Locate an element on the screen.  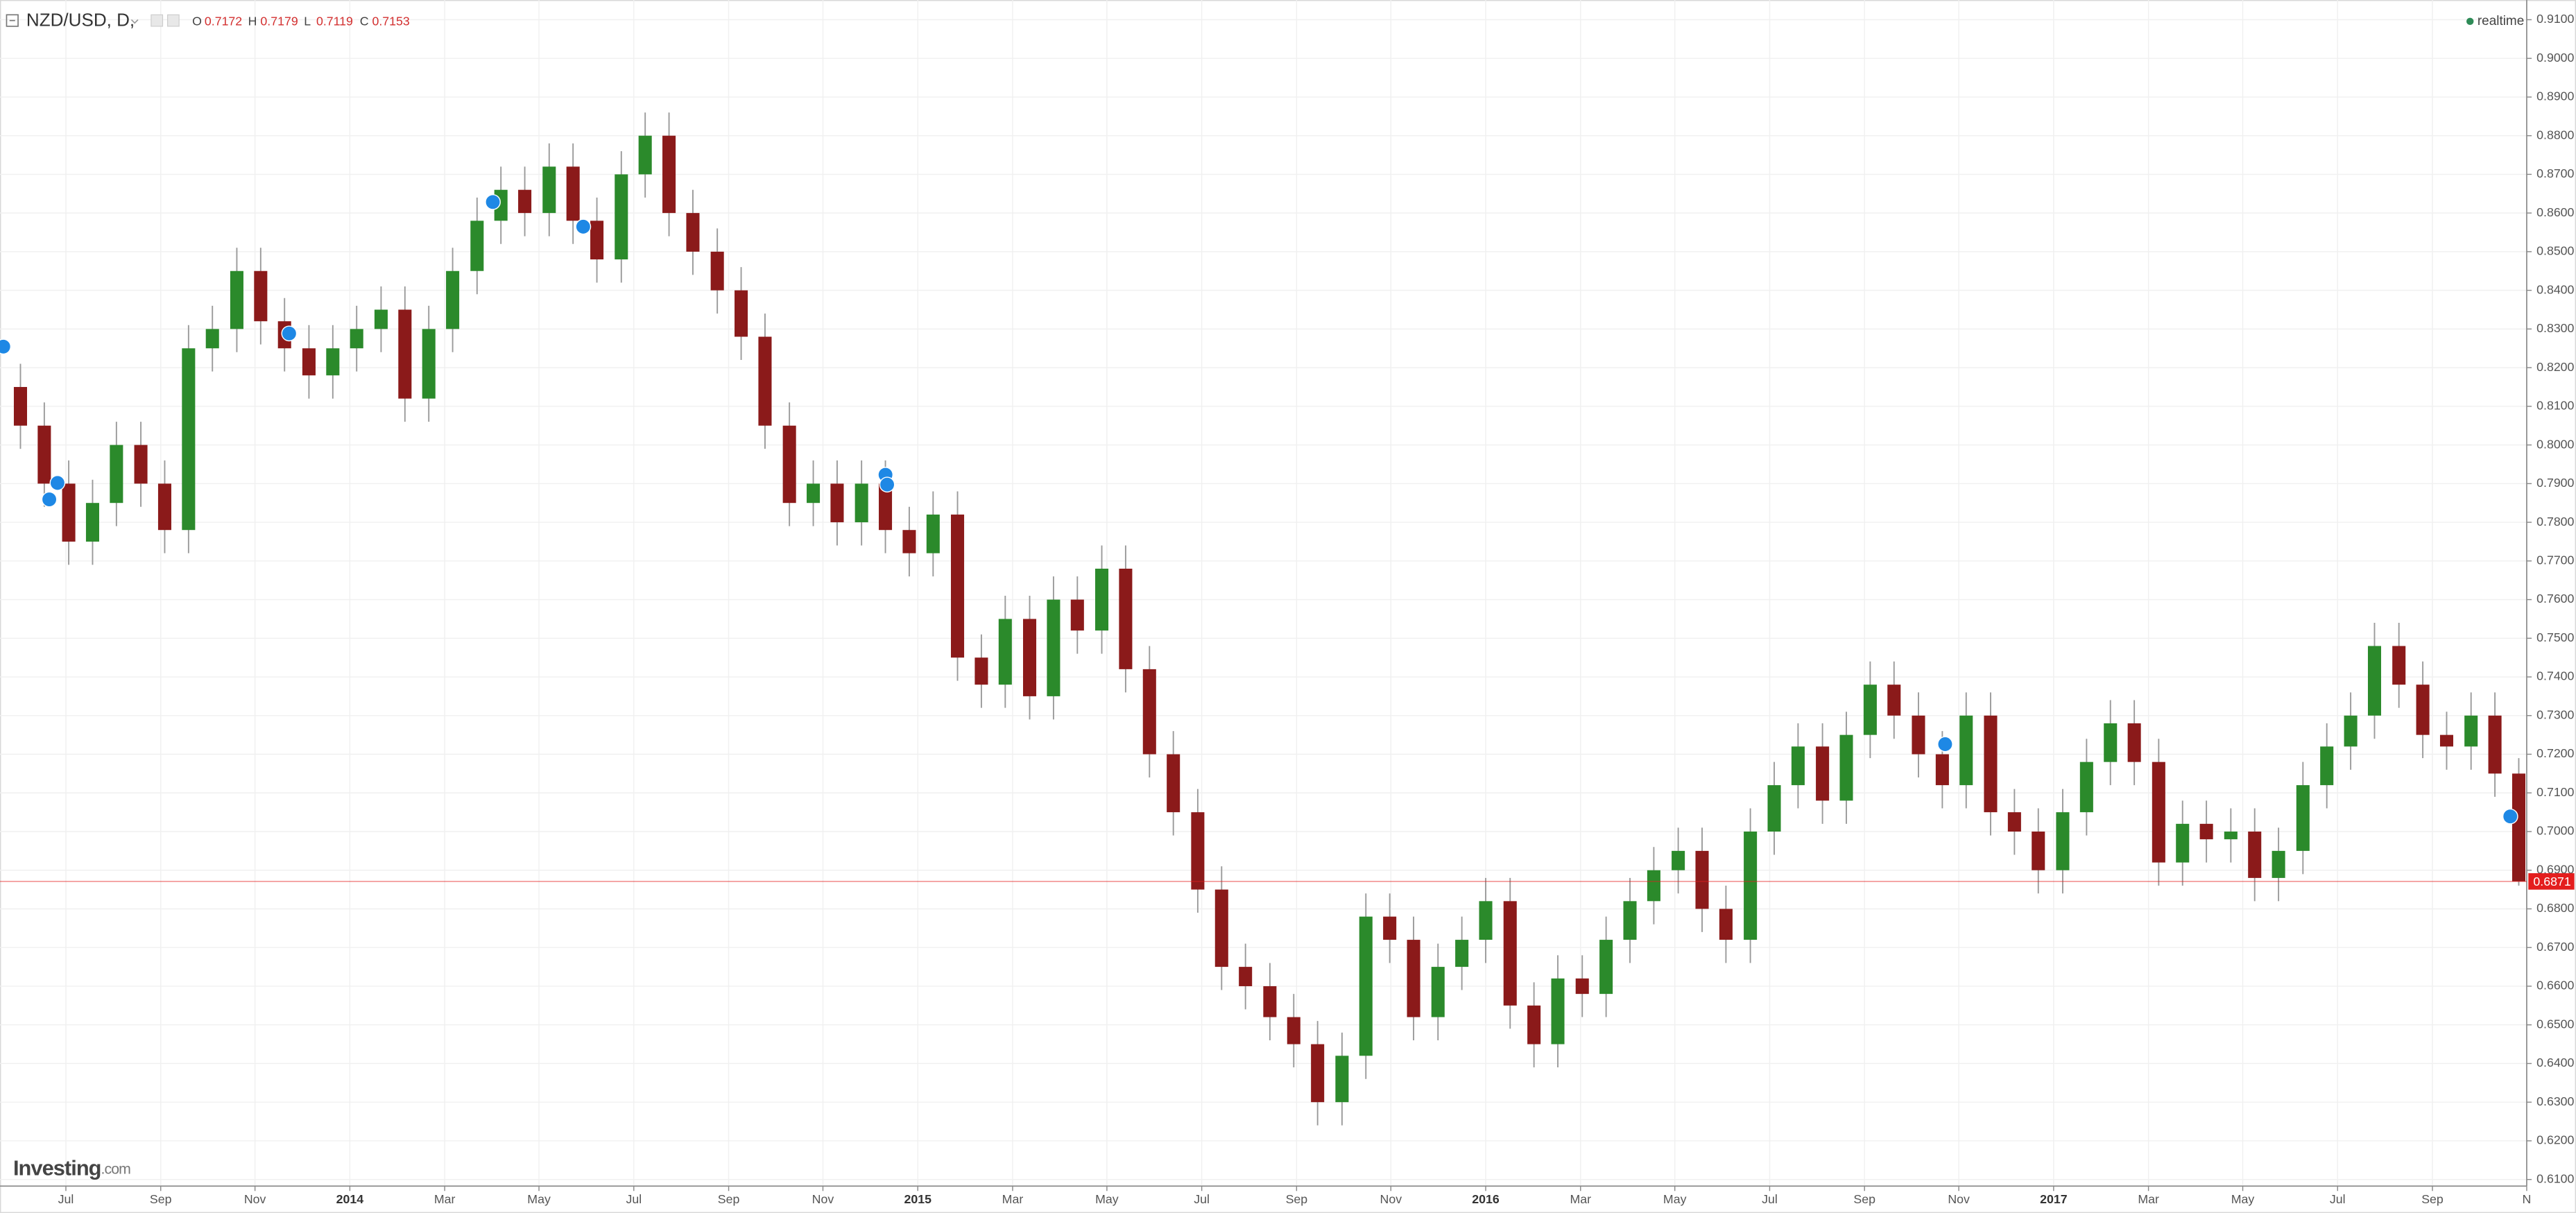
quote-value: 0.7172 is located at coordinates (223, 21).